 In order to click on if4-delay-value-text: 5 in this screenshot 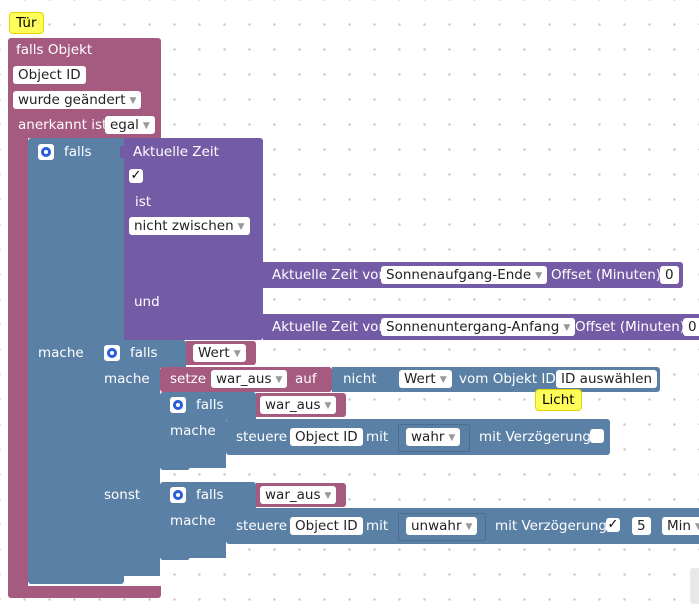, I will do `click(641, 526)`.